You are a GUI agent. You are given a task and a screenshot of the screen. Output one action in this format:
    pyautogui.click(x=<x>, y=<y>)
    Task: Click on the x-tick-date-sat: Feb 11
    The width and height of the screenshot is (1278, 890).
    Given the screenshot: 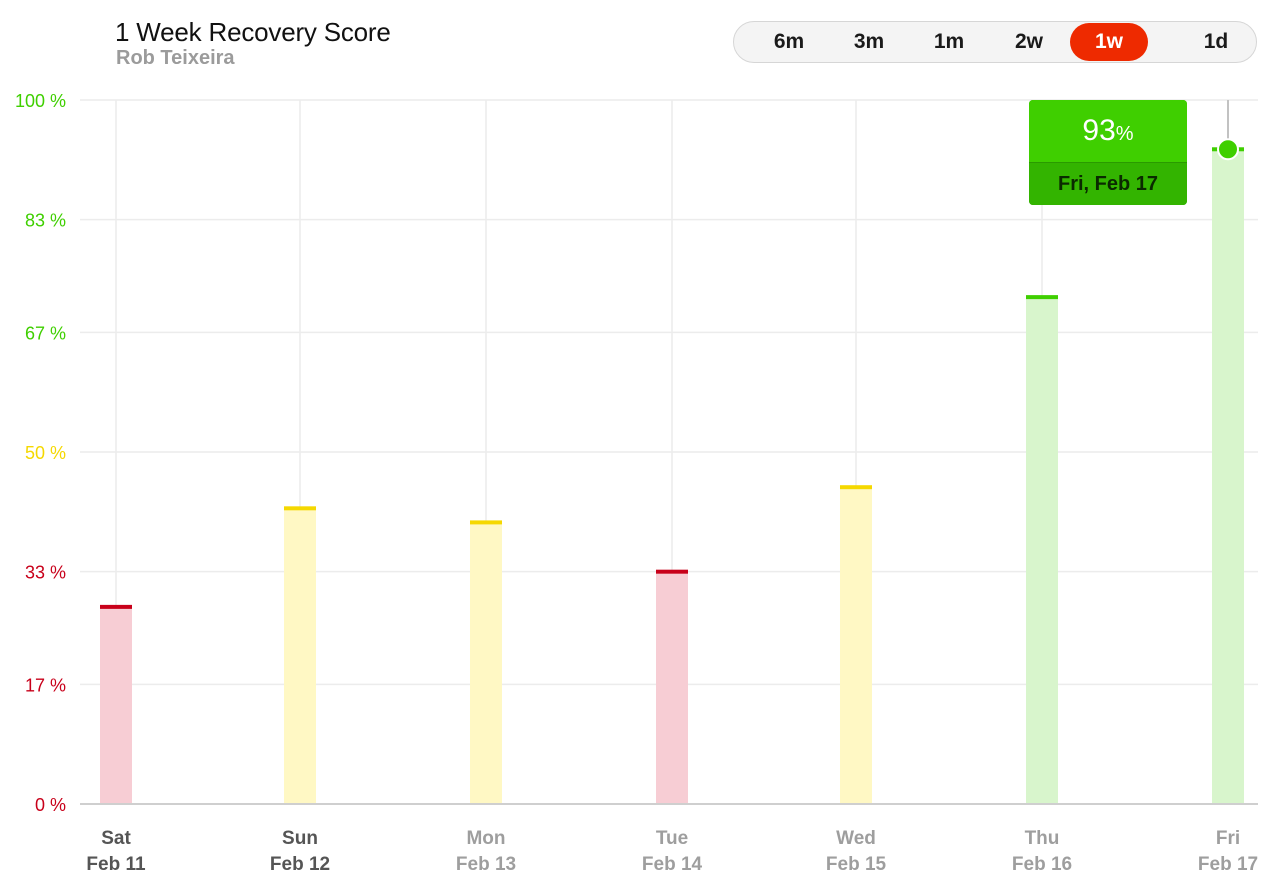 What is the action you would take?
    pyautogui.click(x=116, y=864)
    